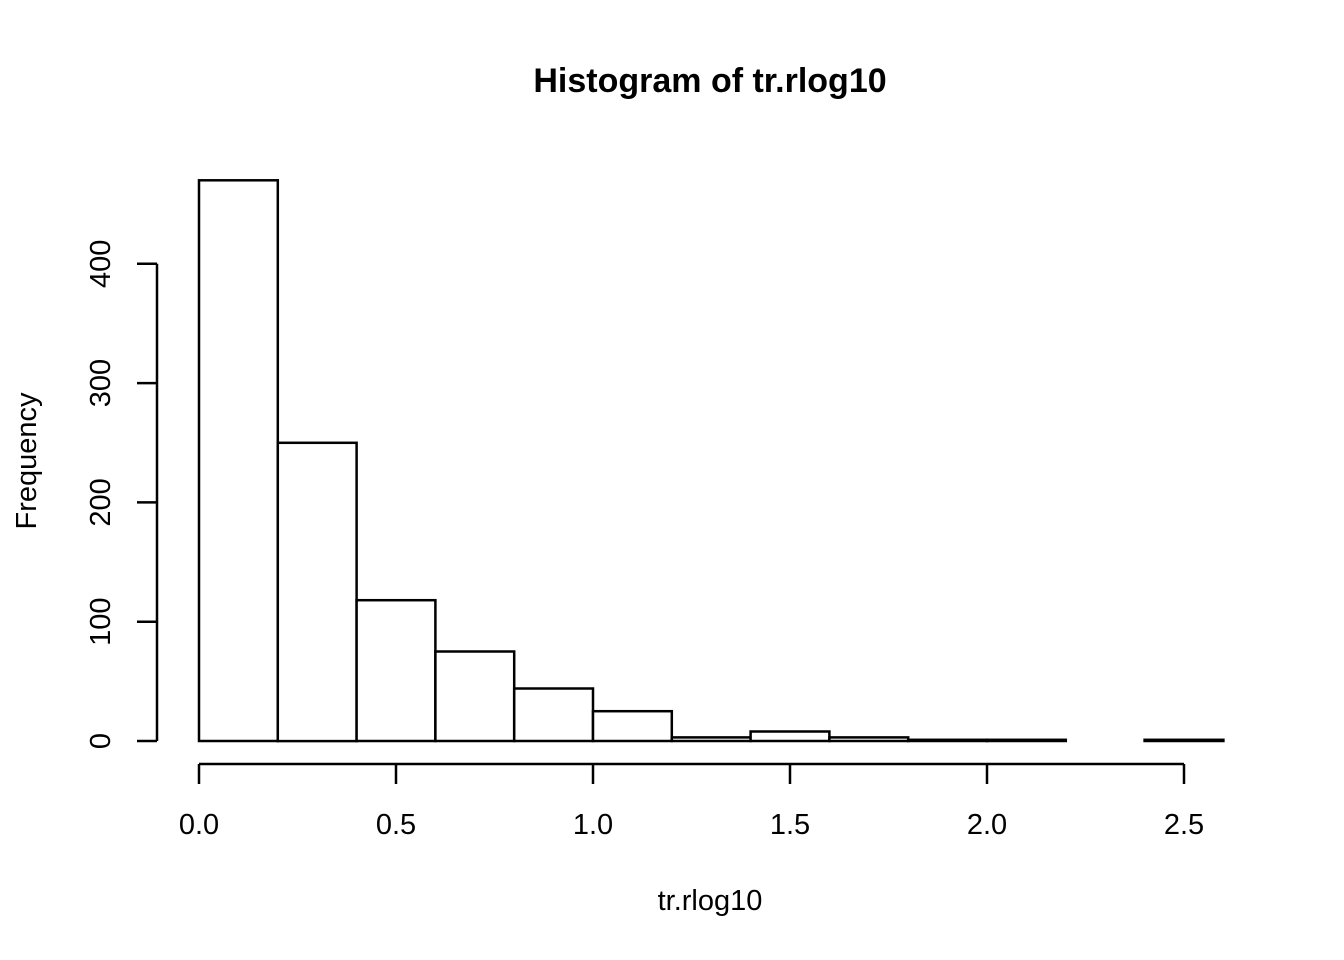  What do you see at coordinates (122, 494) in the screenshot?
I see `y-axis: 0 100 200 300 400` at bounding box center [122, 494].